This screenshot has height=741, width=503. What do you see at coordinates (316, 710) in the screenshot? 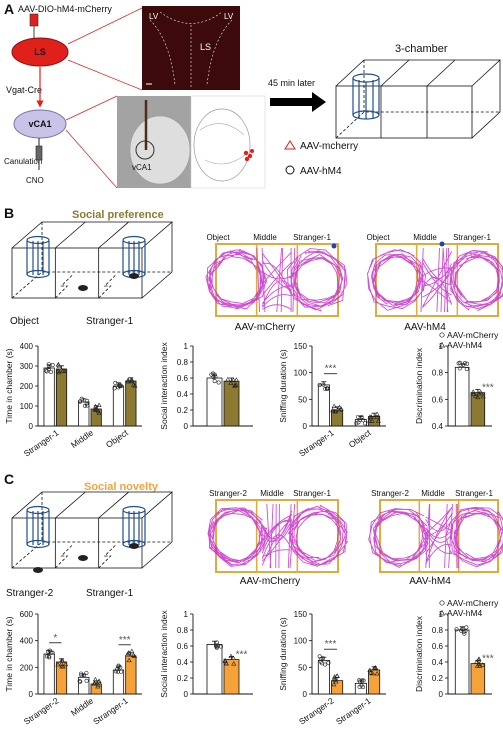
I see `x-tick-label: Stranger-2` at bounding box center [316, 710].